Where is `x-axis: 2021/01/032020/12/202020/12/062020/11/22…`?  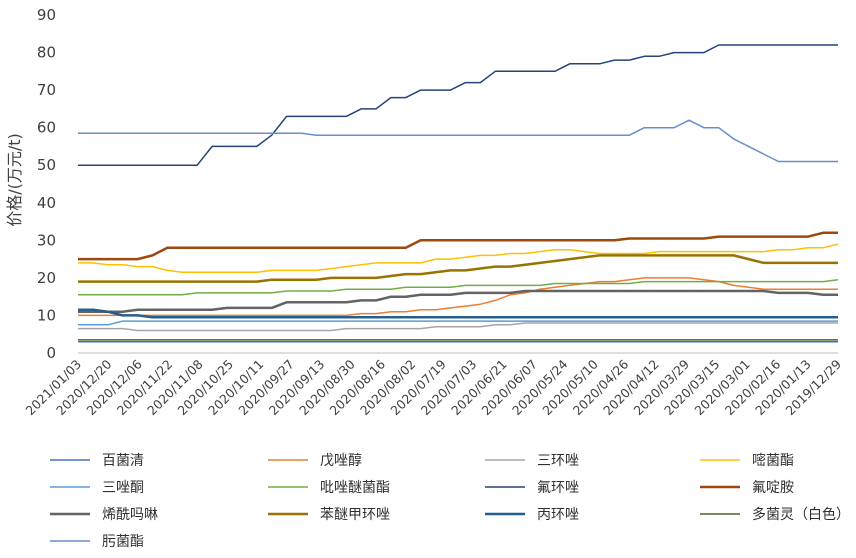 x-axis: 2021/01/032020/12/202020/12/062020/11/22… is located at coordinates (434, 387).